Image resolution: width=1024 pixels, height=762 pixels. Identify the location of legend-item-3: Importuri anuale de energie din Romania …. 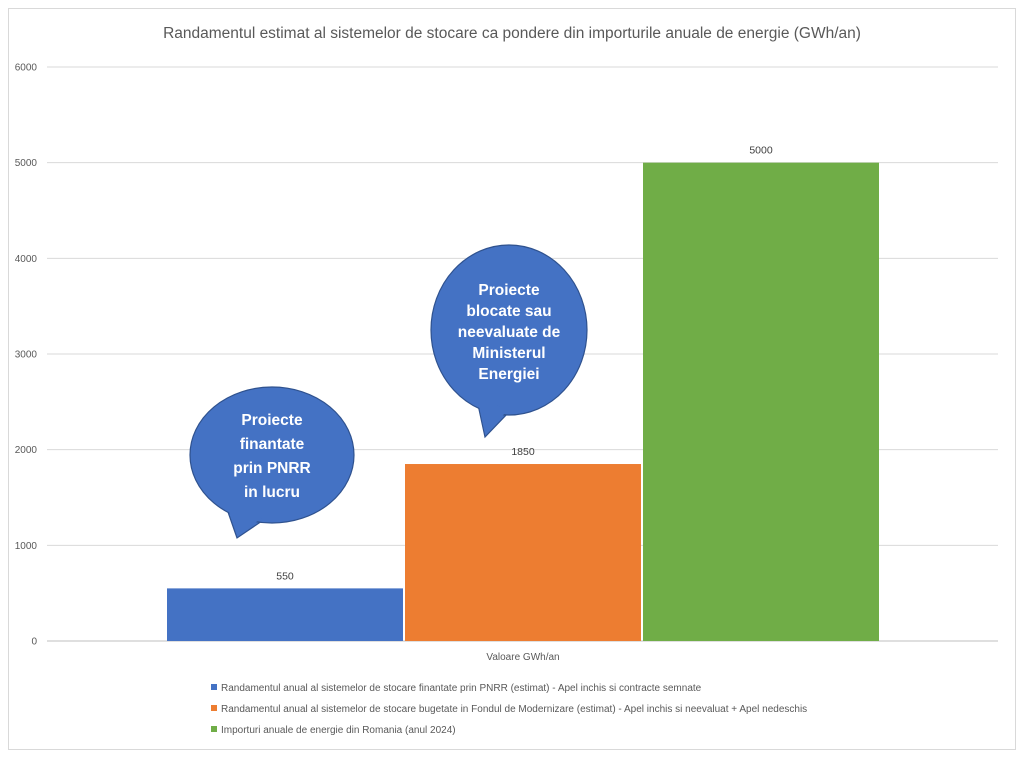
(333, 730).